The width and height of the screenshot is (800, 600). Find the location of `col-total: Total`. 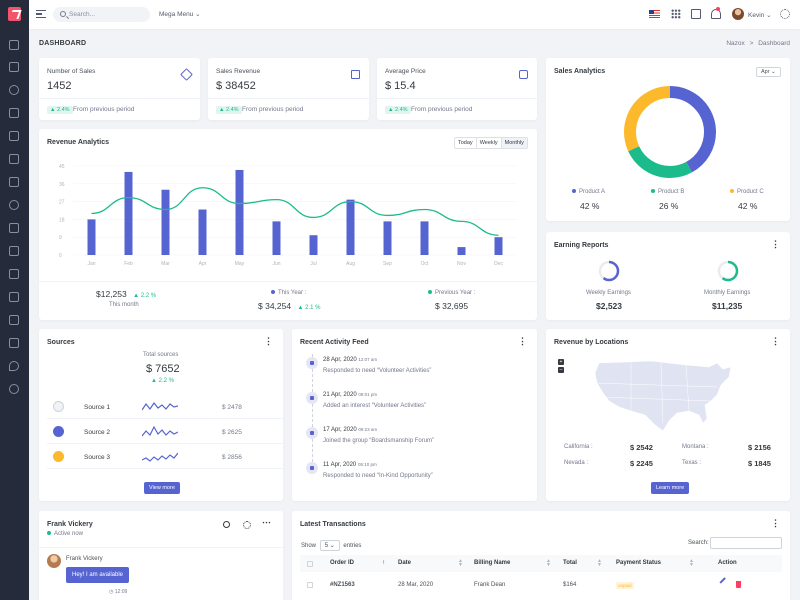

col-total: Total is located at coordinates (570, 563).